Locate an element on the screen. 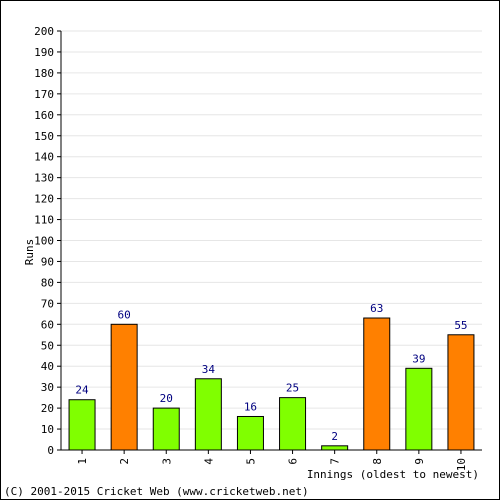 This screenshot has height=500, width=500. y-tick-label: 40 is located at coordinates (47, 366).